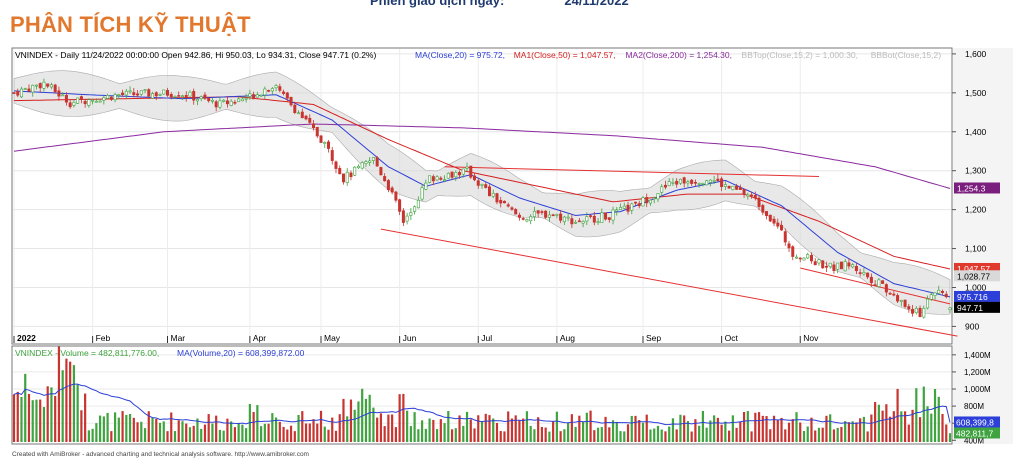 This screenshot has width=1020, height=464. I want to click on x-tick-label: Aug, so click(567, 338).